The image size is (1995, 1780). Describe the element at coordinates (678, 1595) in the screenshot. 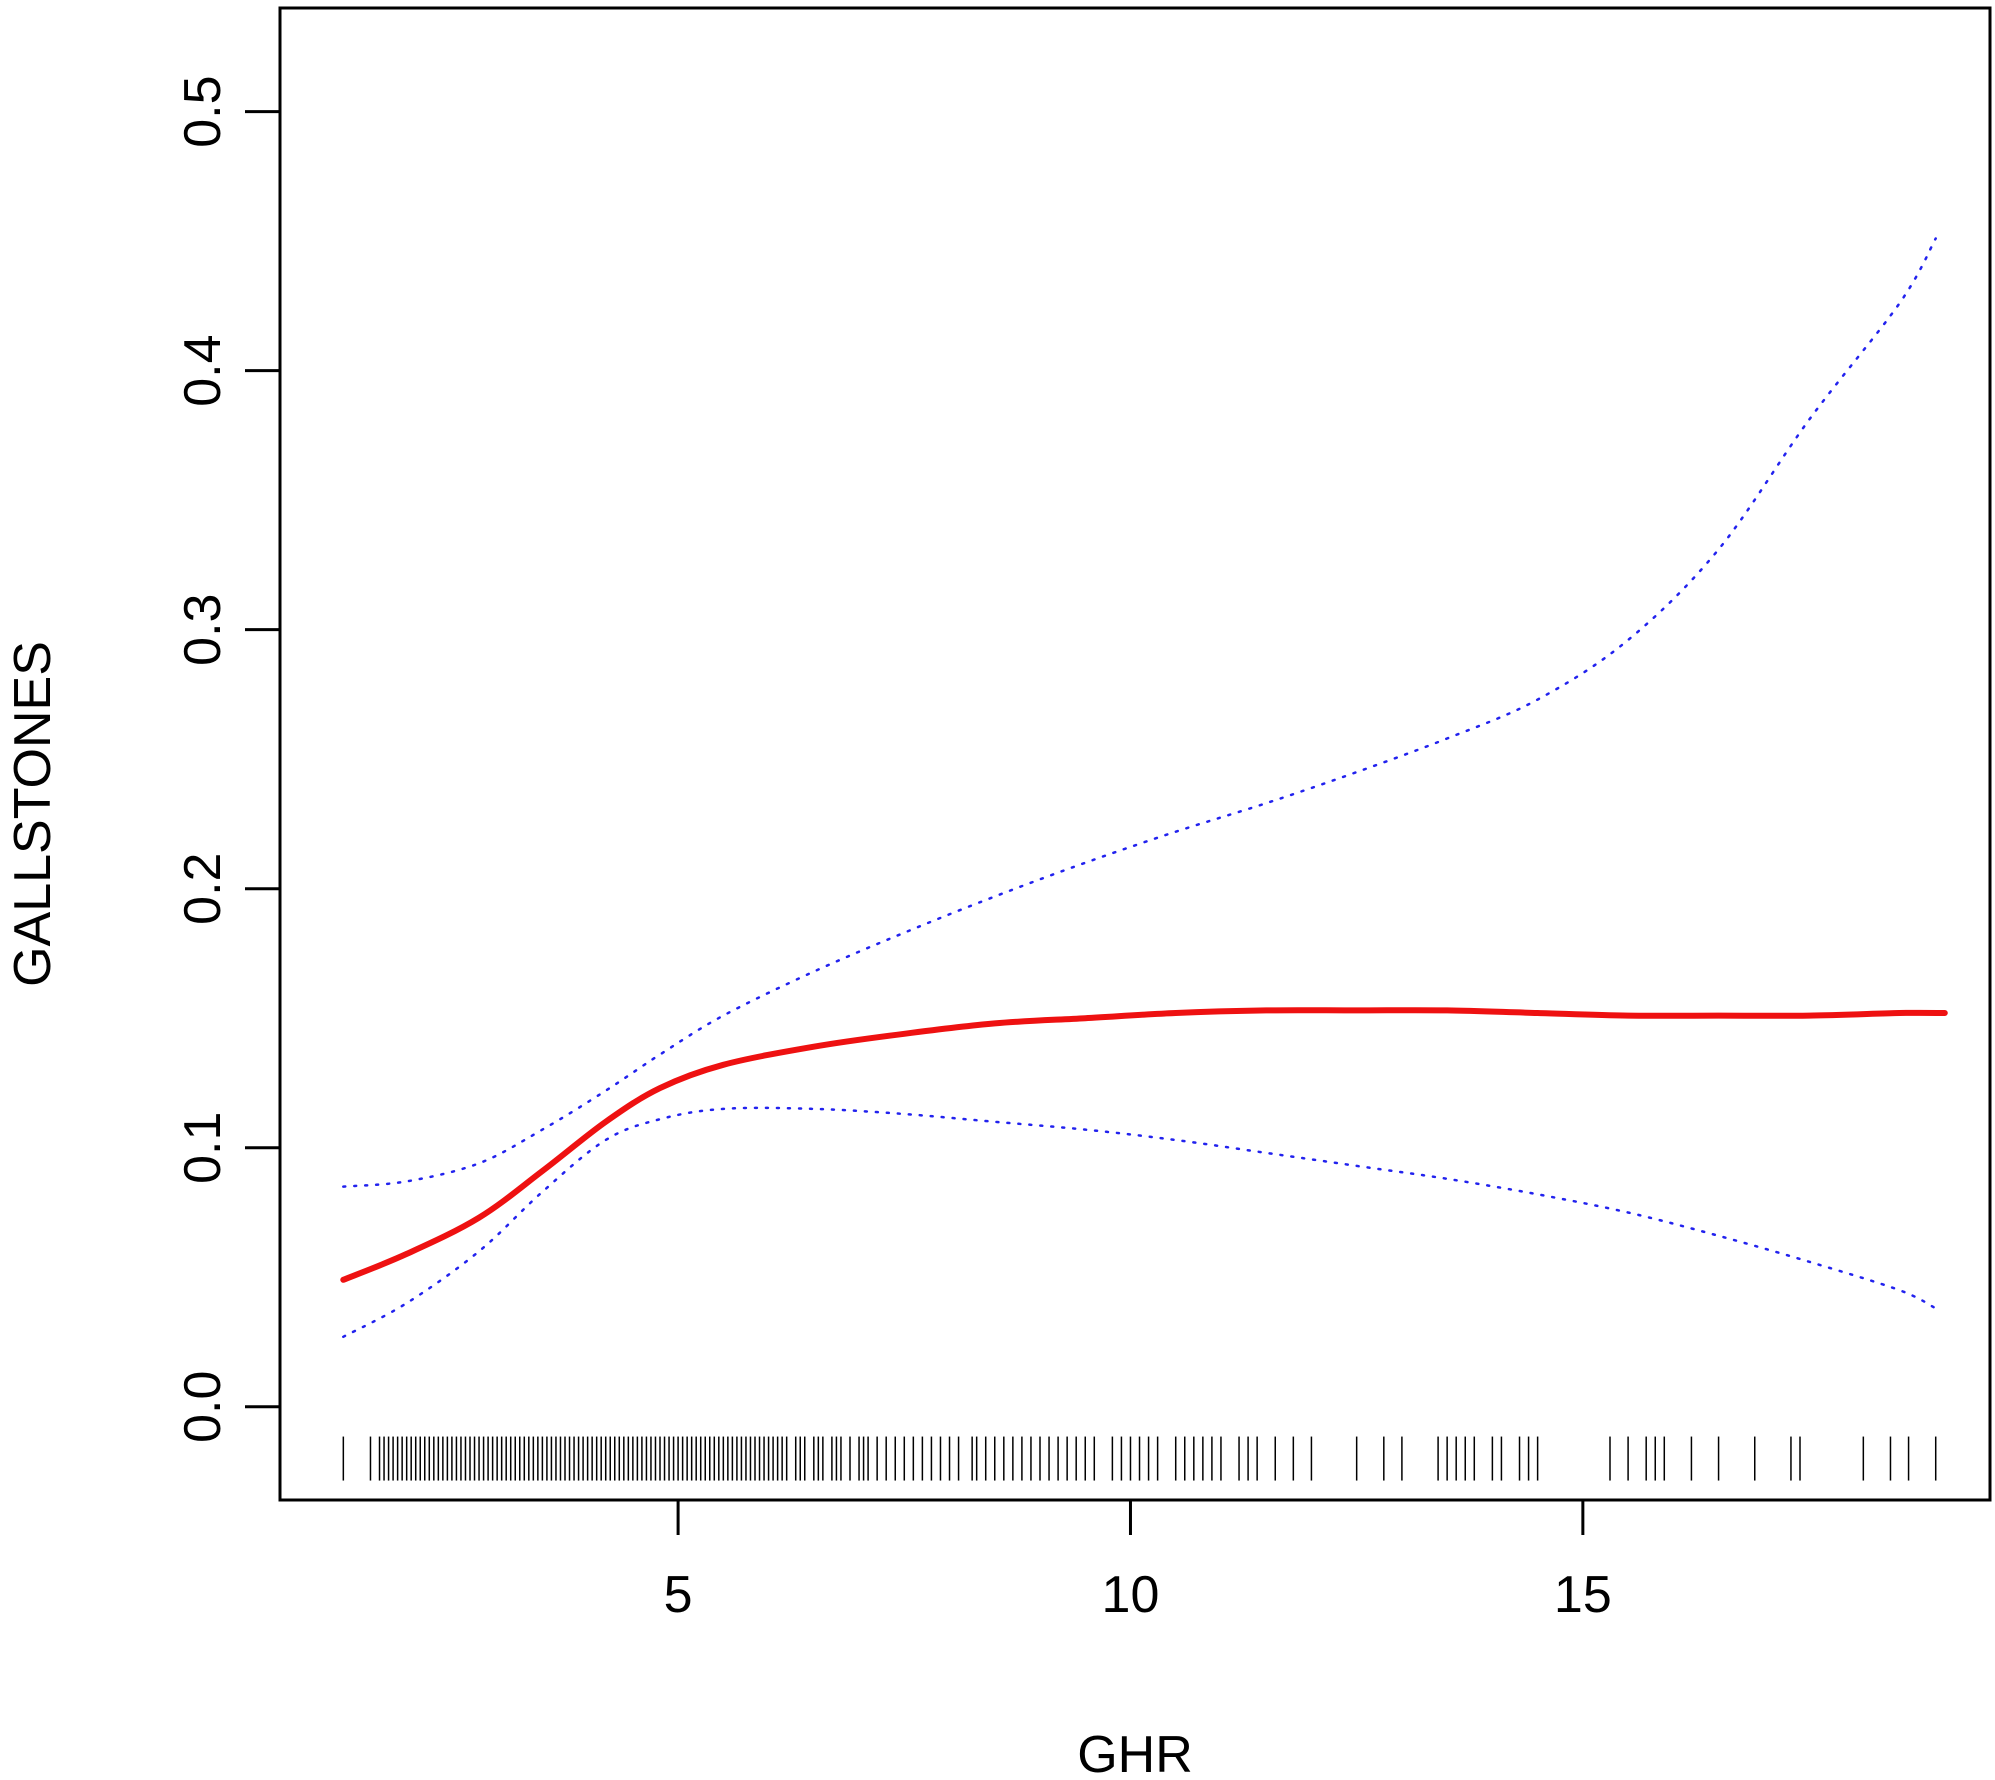

I see `x-tick-label: 5` at that location.